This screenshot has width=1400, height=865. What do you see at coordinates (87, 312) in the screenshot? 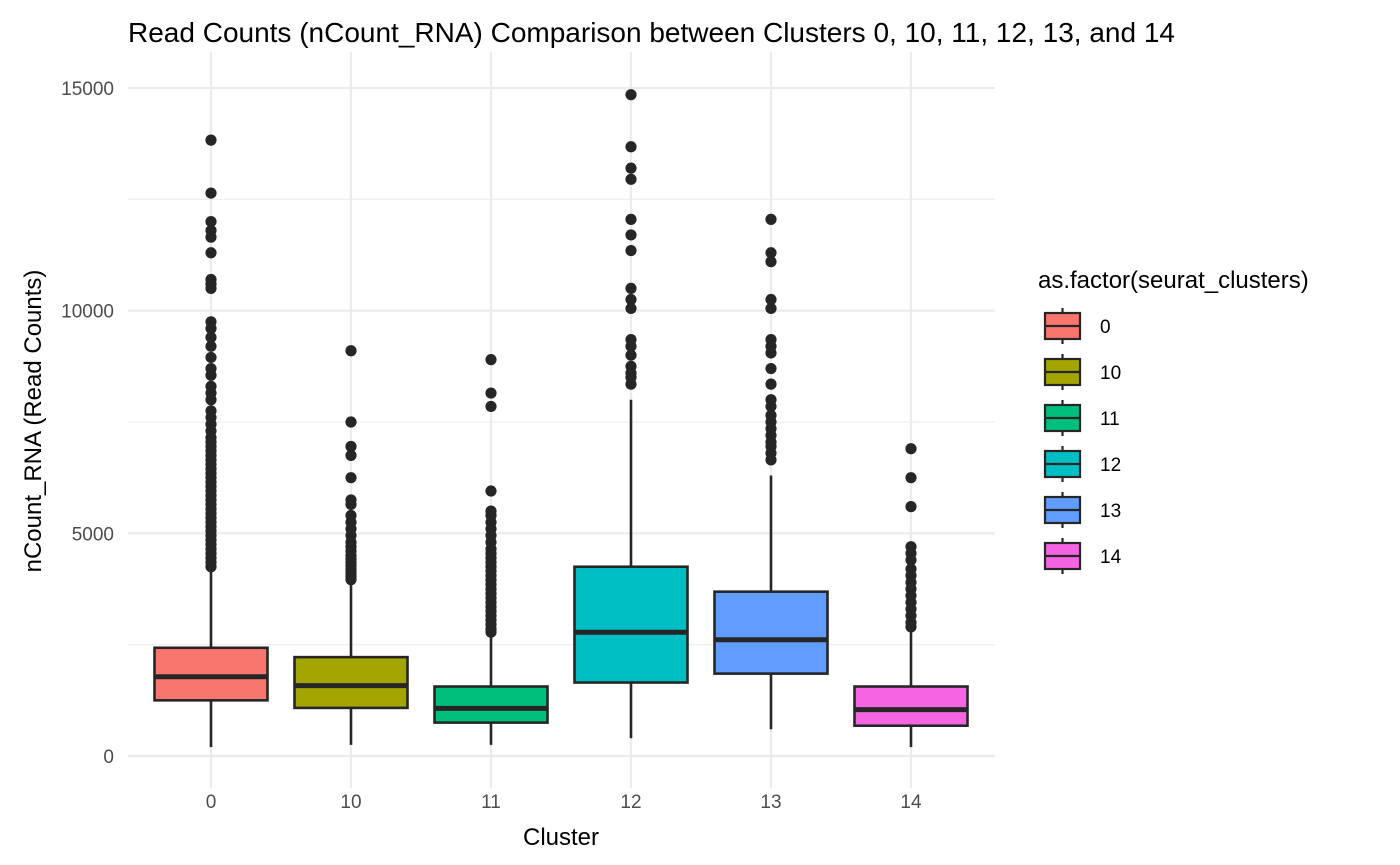
I see `y-tick-label: 10000` at bounding box center [87, 312].